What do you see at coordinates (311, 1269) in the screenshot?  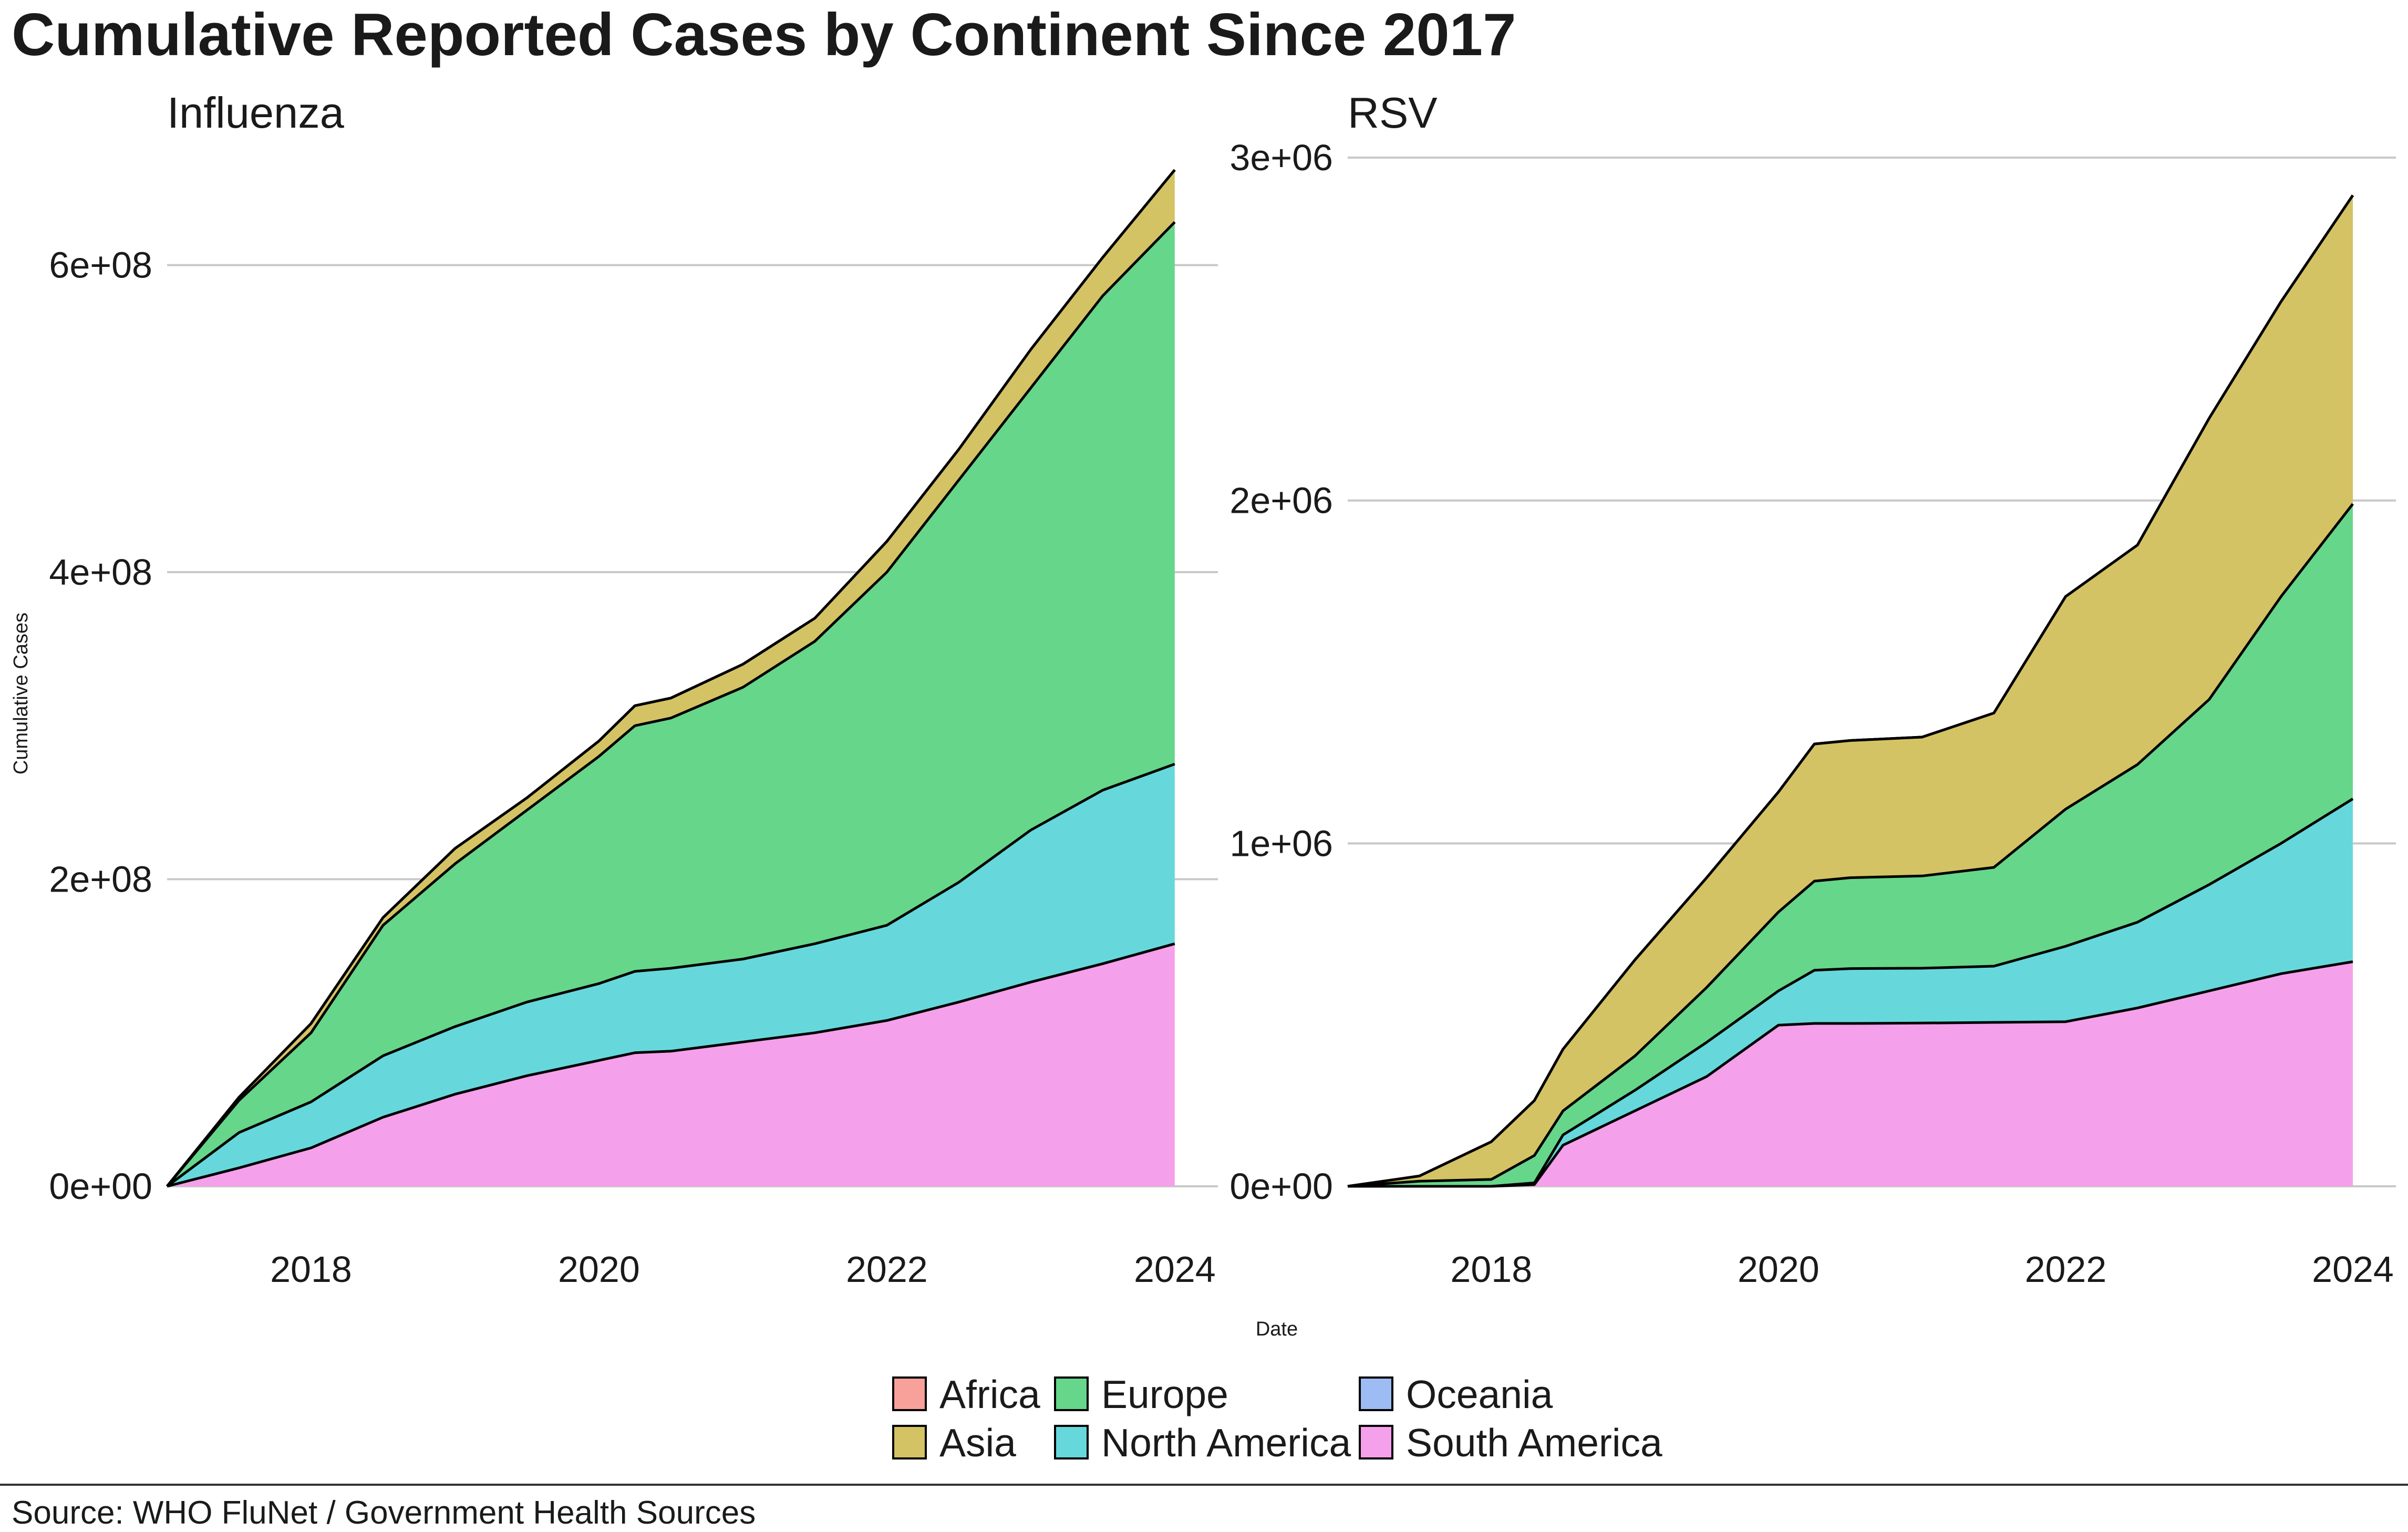 I see `x-tick-label-influenza-0: 2018` at bounding box center [311, 1269].